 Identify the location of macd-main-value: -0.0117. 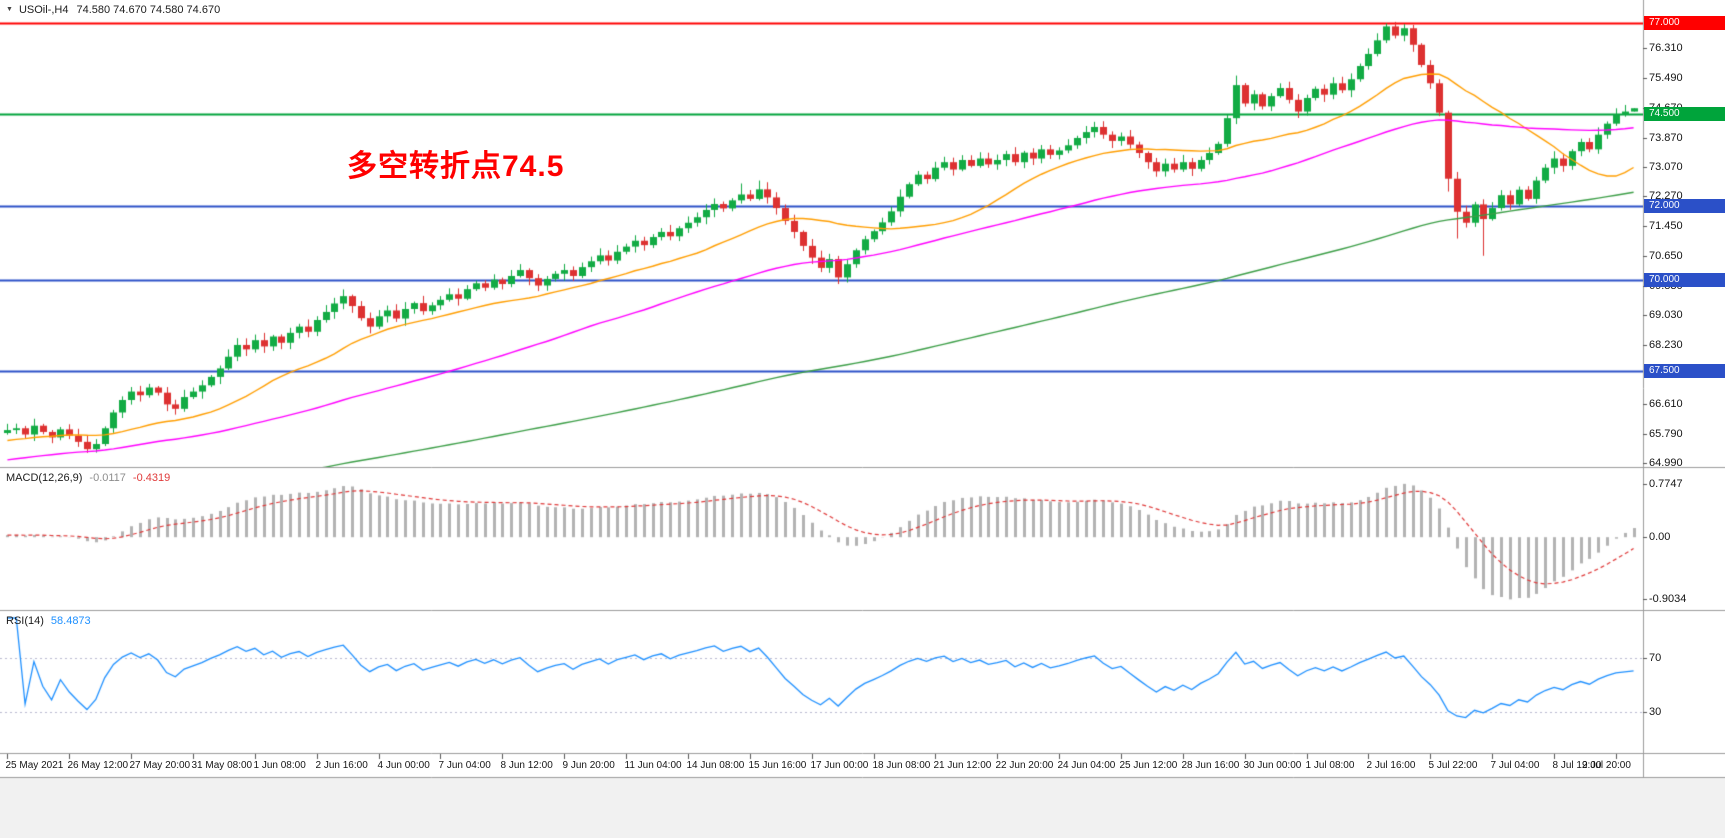
(107, 478).